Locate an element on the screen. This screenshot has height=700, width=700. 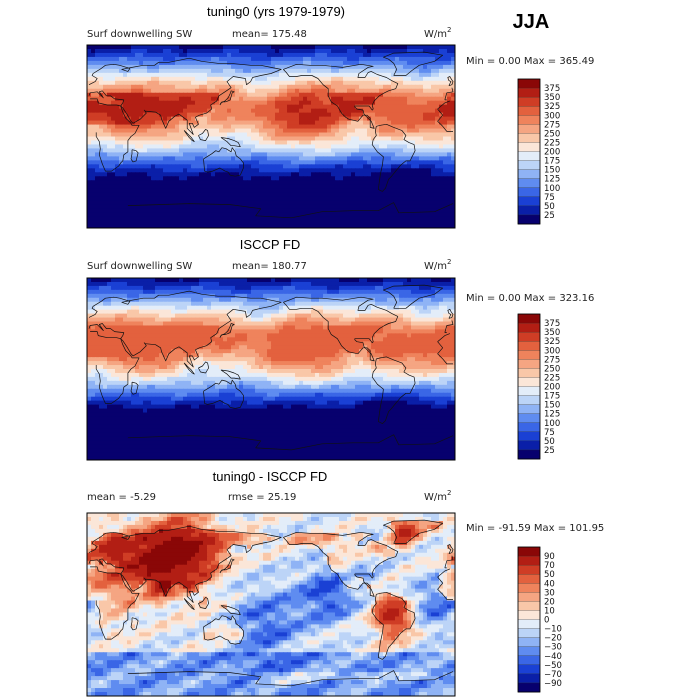
coastline is located at coordinates (271, 96).